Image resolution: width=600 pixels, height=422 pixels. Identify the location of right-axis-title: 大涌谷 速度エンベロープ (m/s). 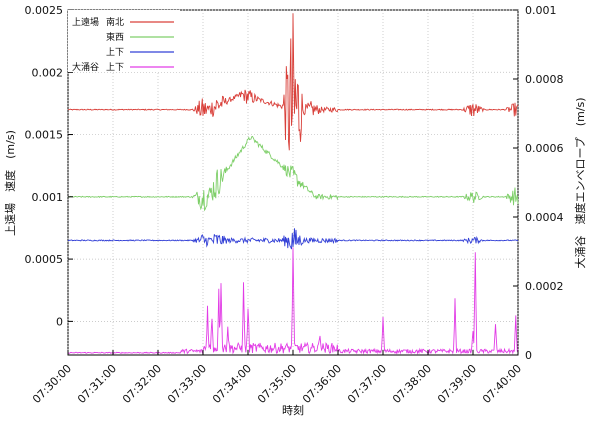
(580, 182).